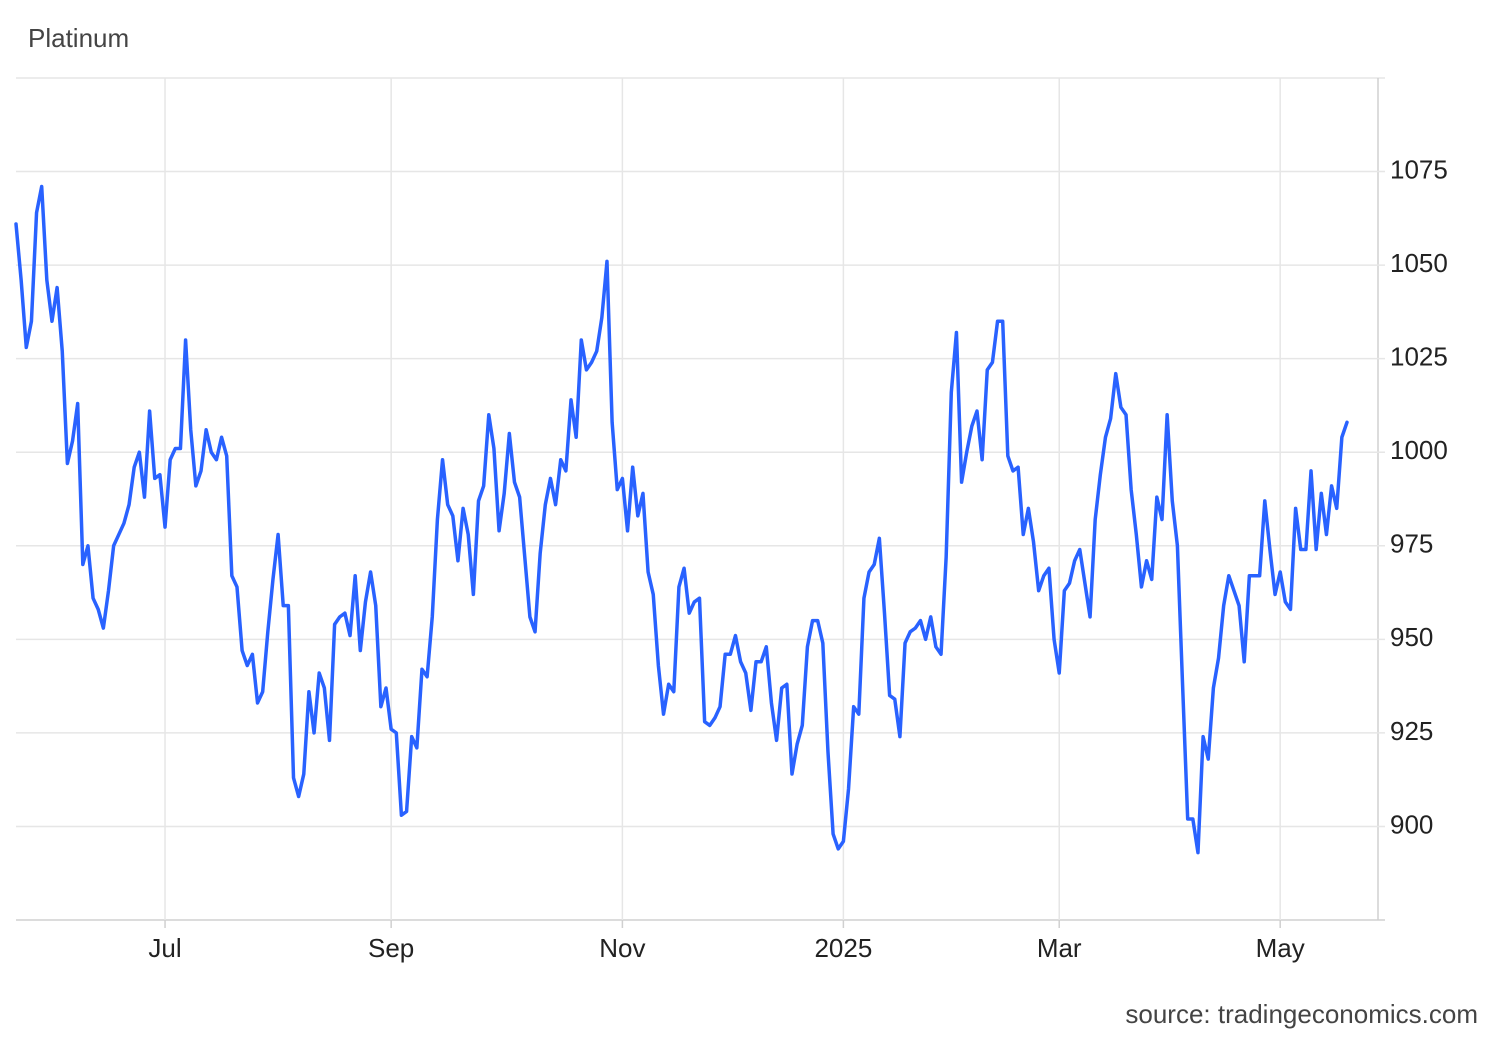 Image resolution: width=1500 pixels, height=1040 pixels. I want to click on source-note: source: tradingeconomics.com, so click(1301, 1014).